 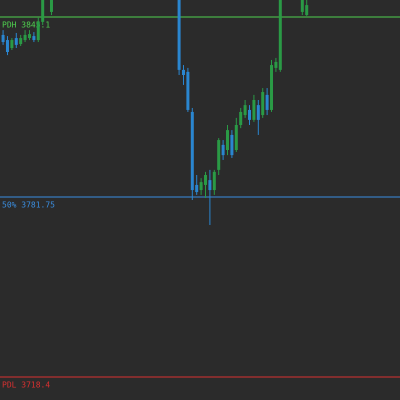 What do you see at coordinates (28, 205) in the screenshot?
I see `level-label: 50% 3781.75` at bounding box center [28, 205].